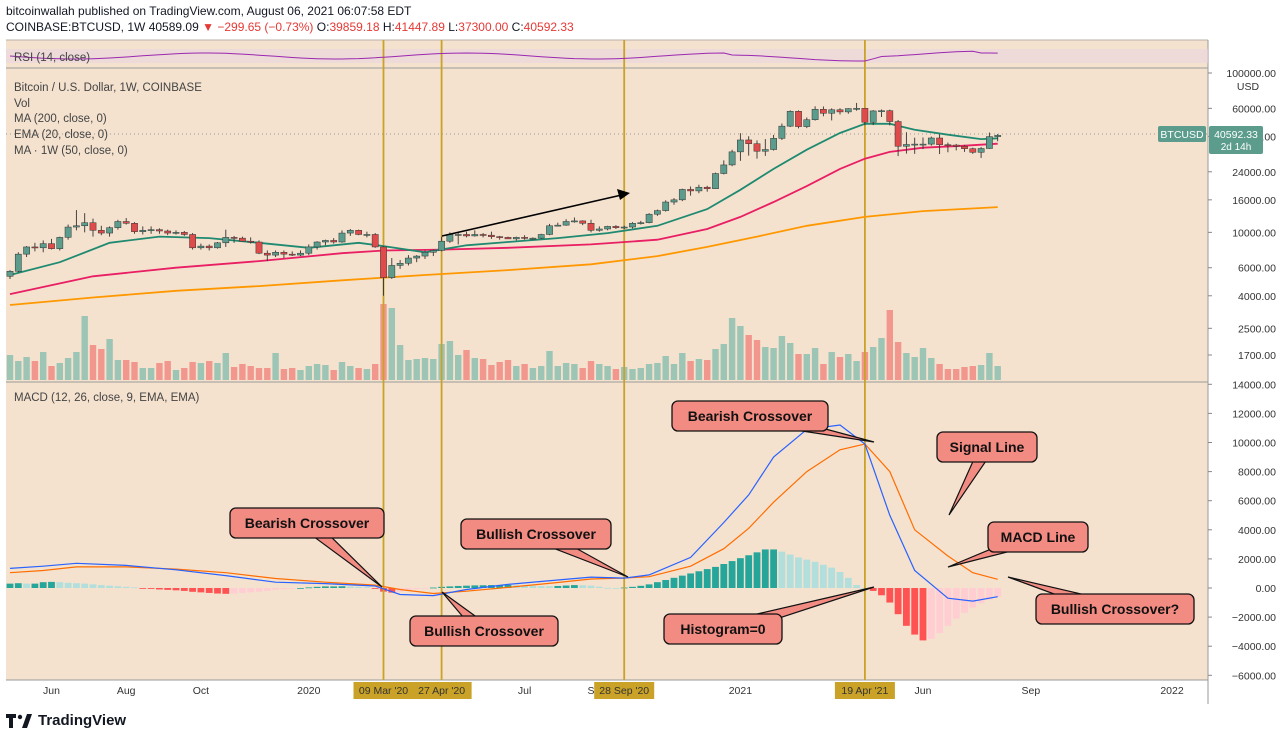  Describe the element at coordinates (624, 691) in the screenshot. I see `date-marker-label: 28 Sep '20` at that location.